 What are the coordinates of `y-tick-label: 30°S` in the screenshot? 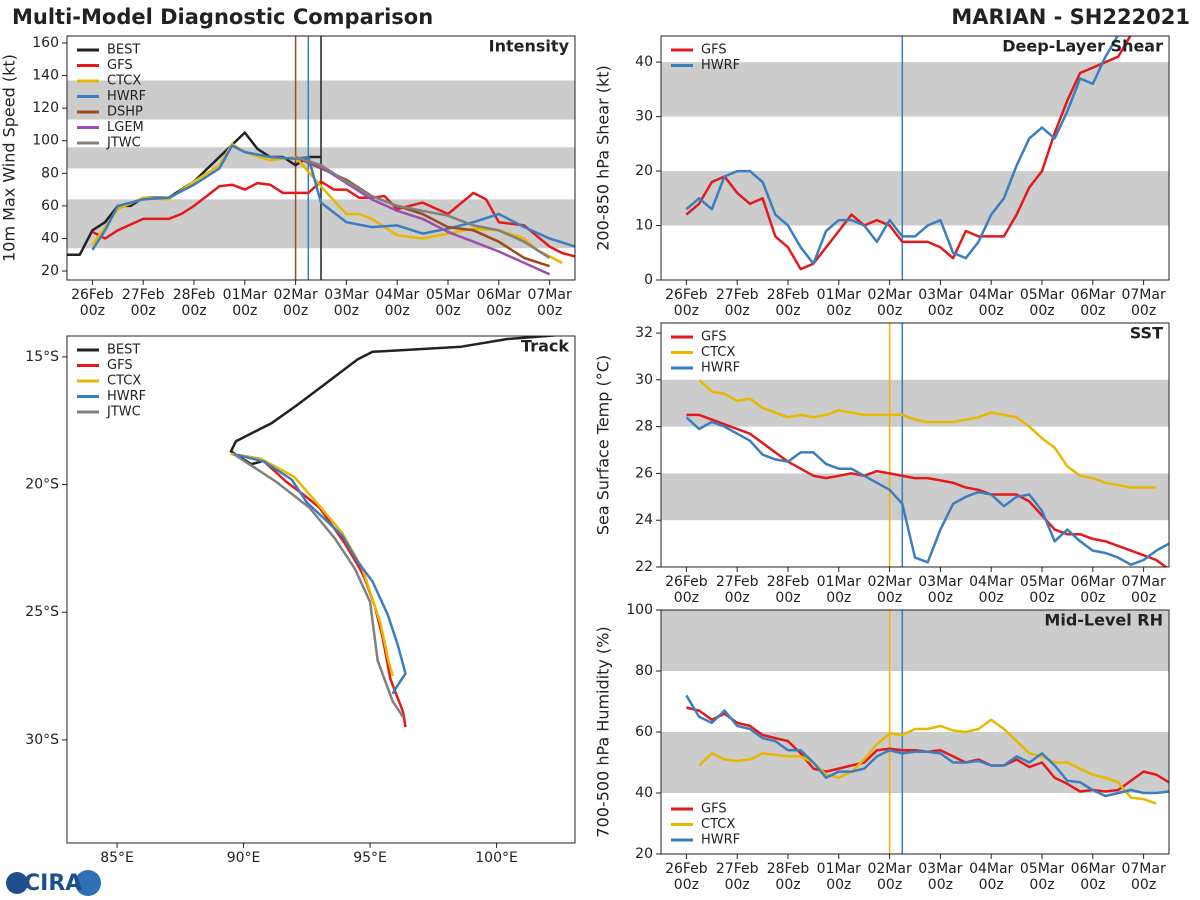 It's located at (42, 740).